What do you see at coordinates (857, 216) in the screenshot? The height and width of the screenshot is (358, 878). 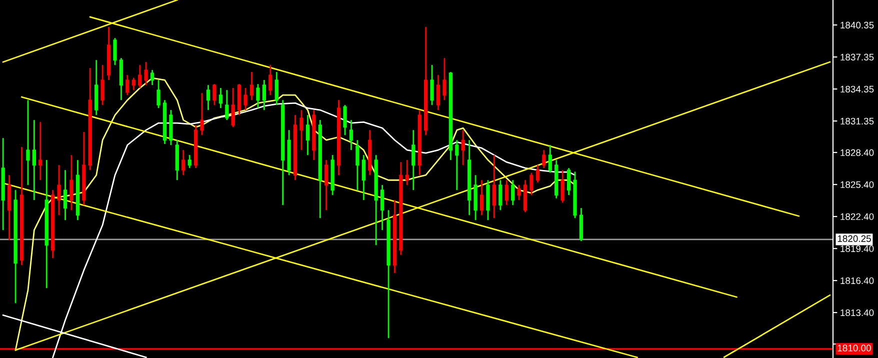 I see `y-tick-label: 1822.40` at bounding box center [857, 216].